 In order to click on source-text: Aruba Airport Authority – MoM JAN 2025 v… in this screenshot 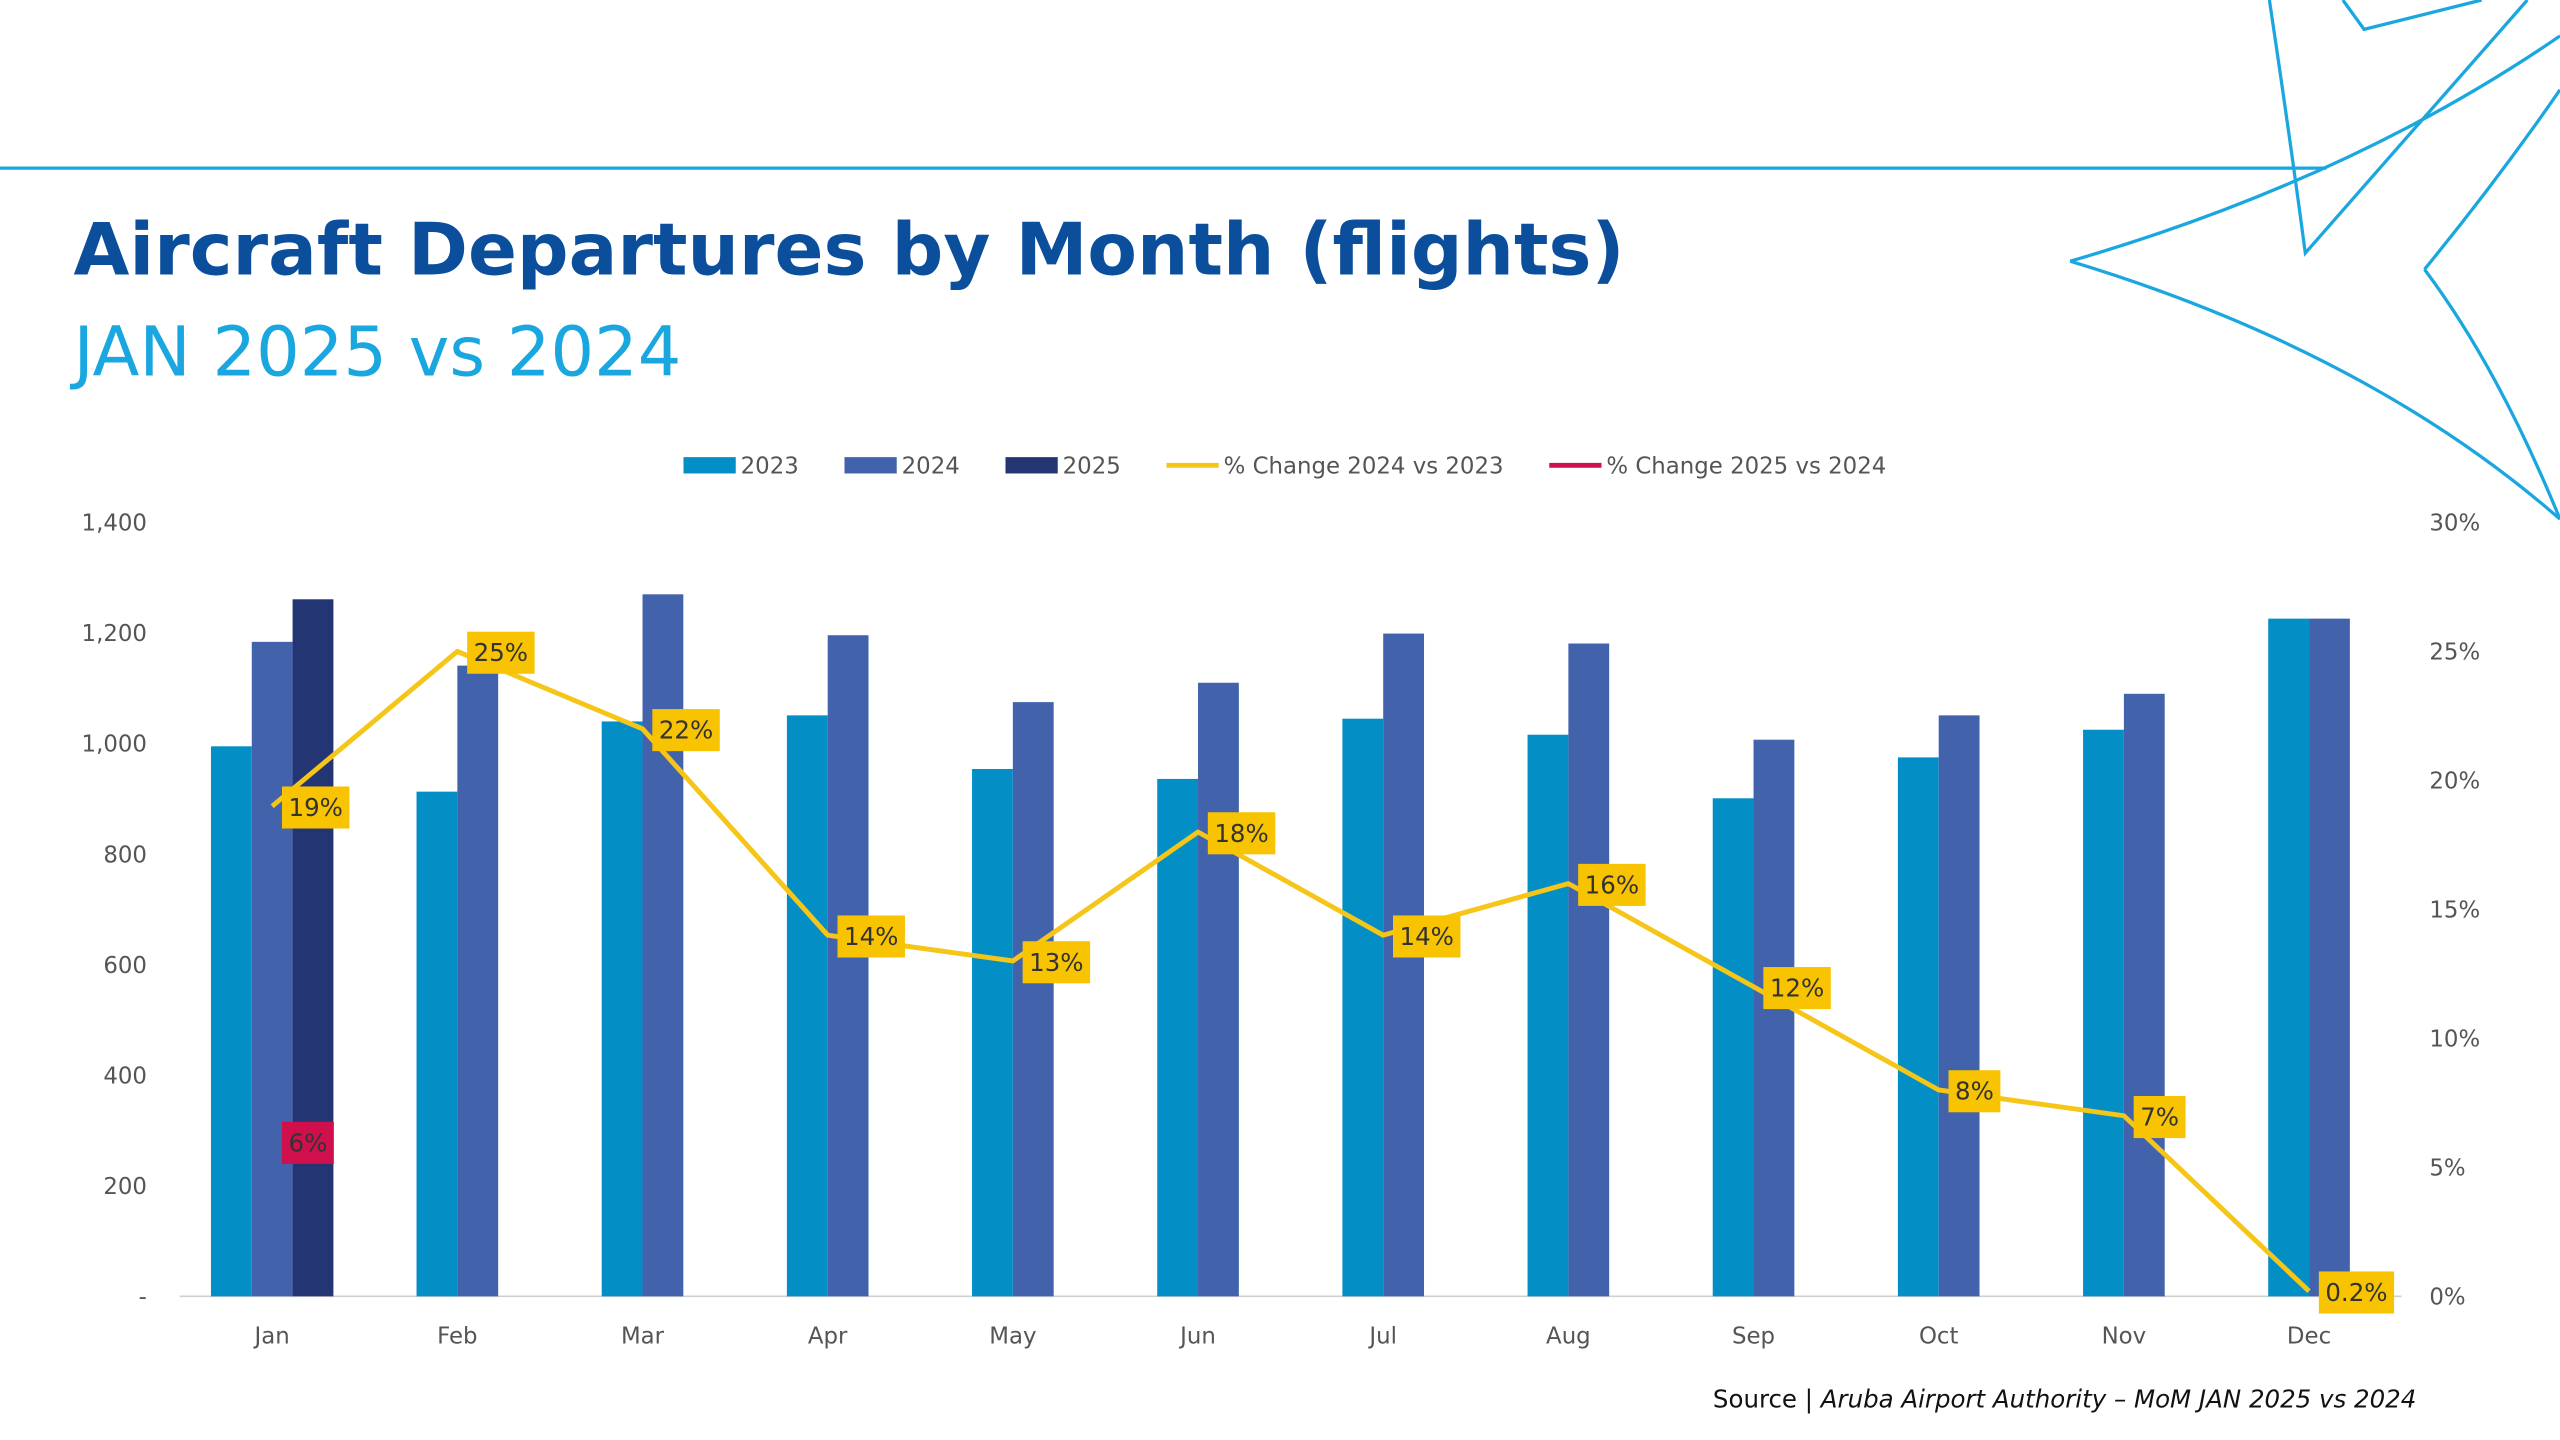, I will do `click(2118, 1398)`.